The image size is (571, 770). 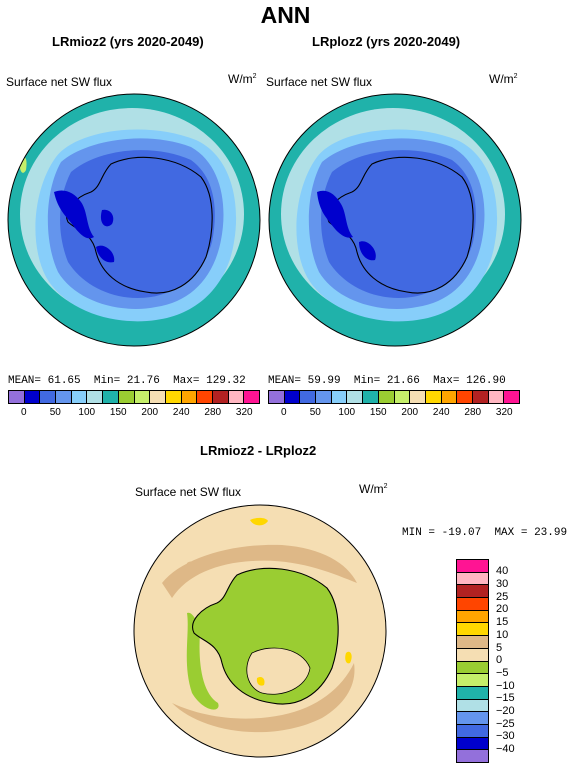 I want to click on colorbar-label: −5, so click(x=502, y=672).